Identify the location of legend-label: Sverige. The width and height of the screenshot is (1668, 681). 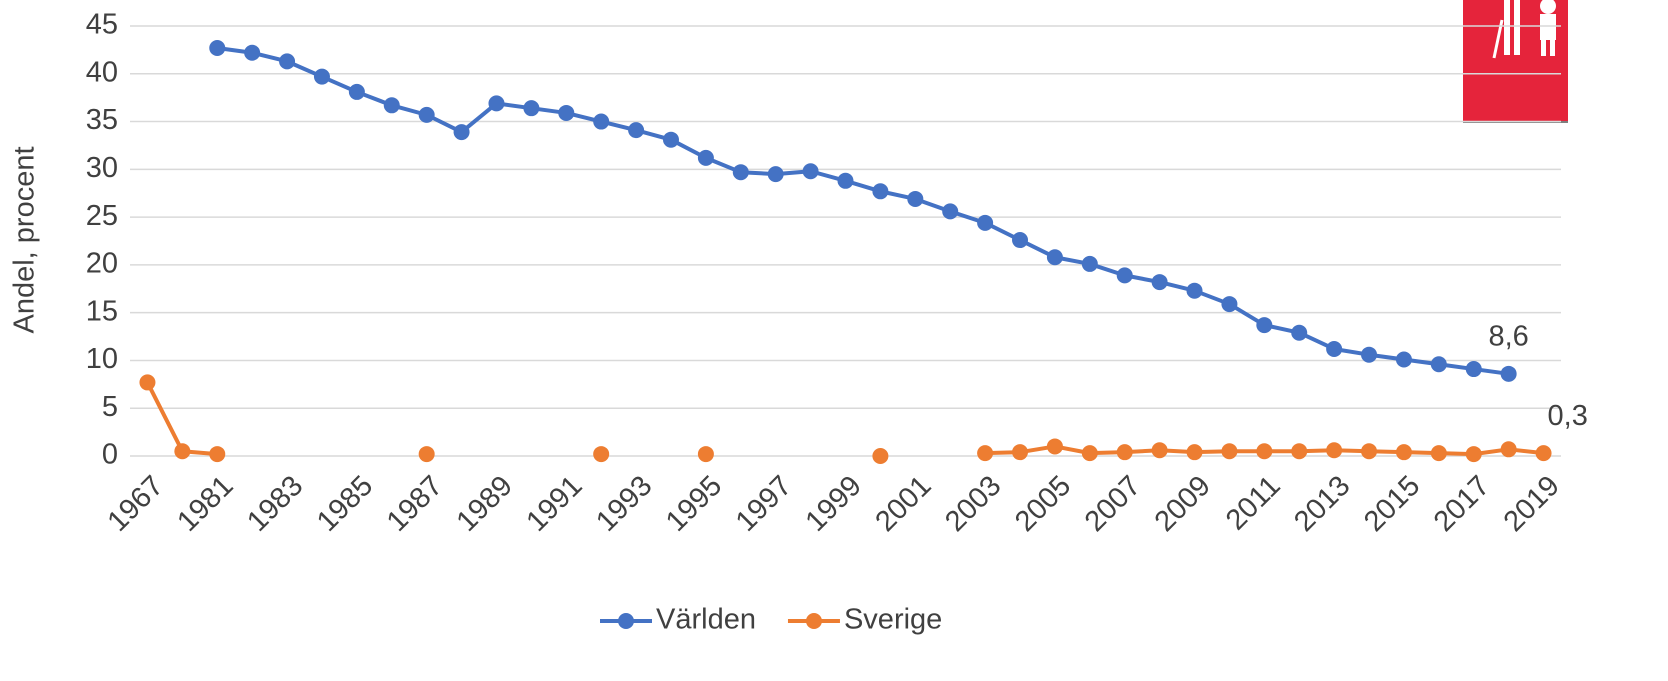
(893, 620).